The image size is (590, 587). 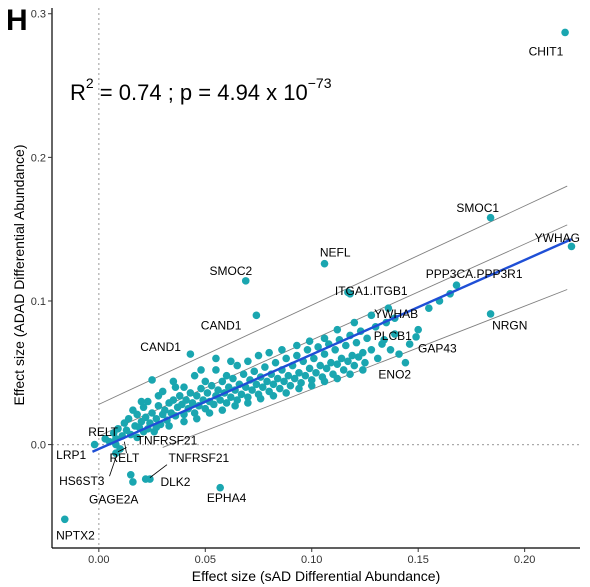 I want to click on point-label-smoc1: SMOC1, so click(x=477, y=208).